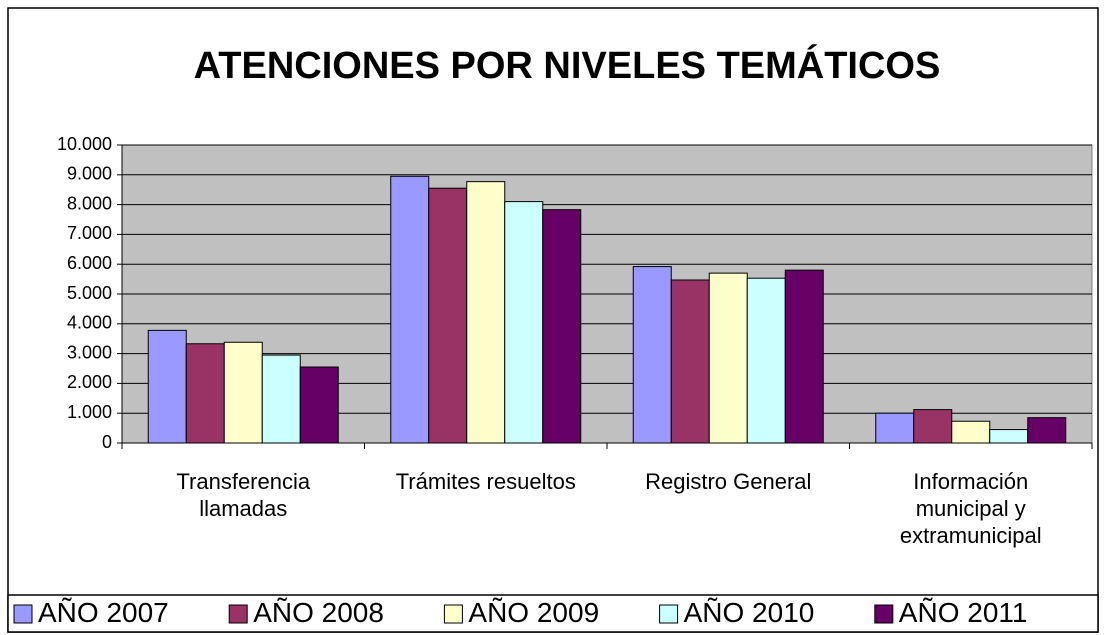 The image size is (1106, 635). I want to click on y-tick-label: 1.000, so click(89, 412).